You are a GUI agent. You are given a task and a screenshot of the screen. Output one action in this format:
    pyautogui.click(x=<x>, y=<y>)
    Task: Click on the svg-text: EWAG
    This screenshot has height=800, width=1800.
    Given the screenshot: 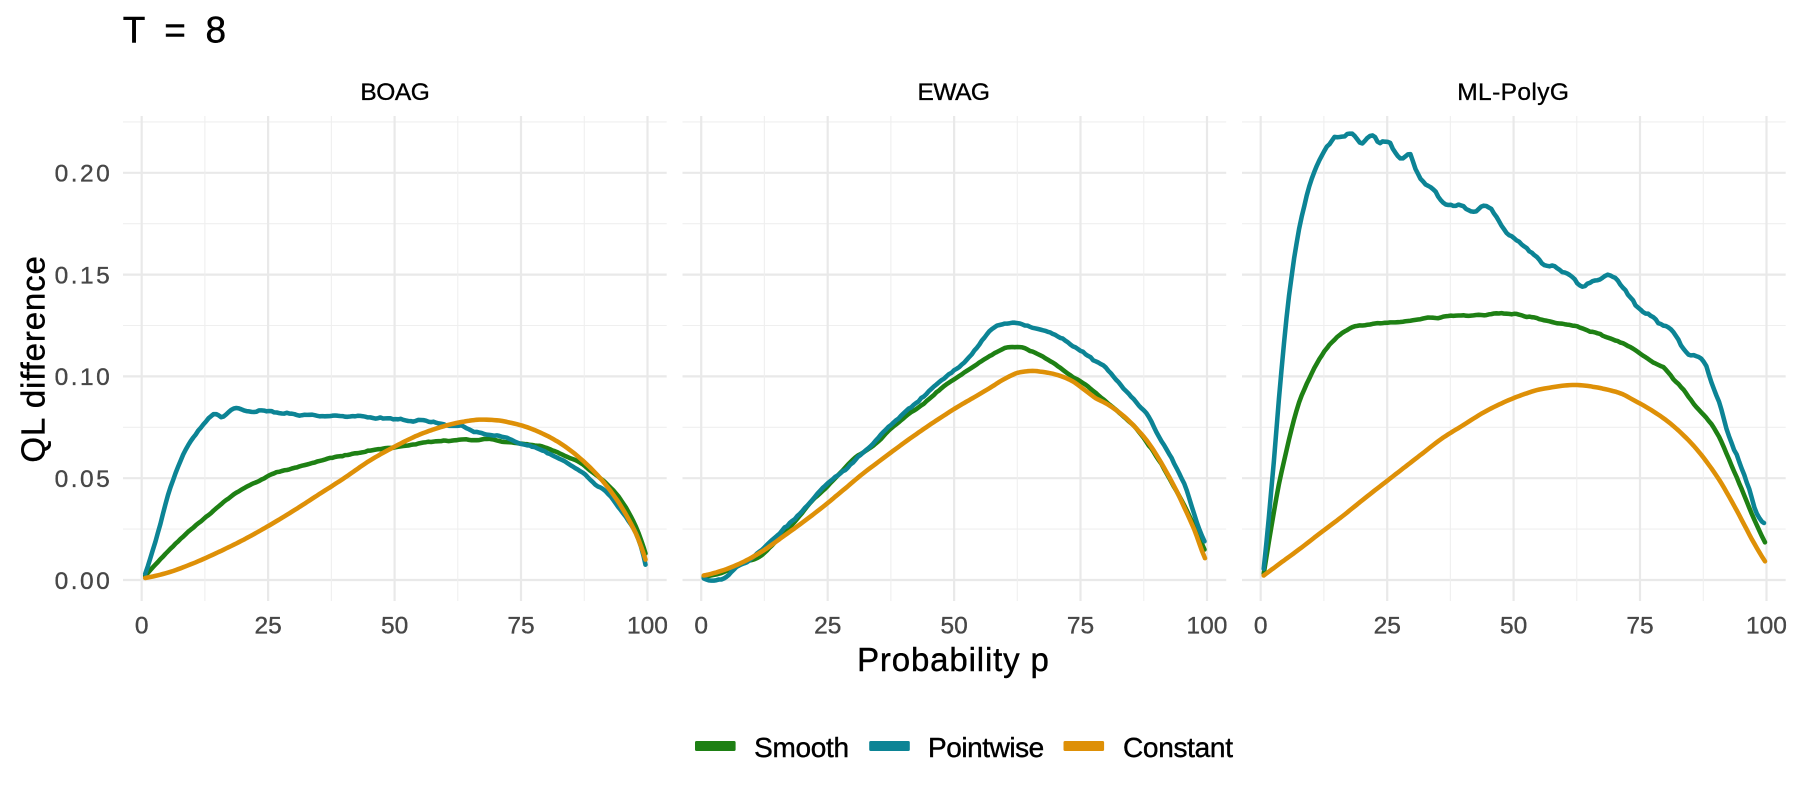 What is the action you would take?
    pyautogui.click(x=954, y=92)
    